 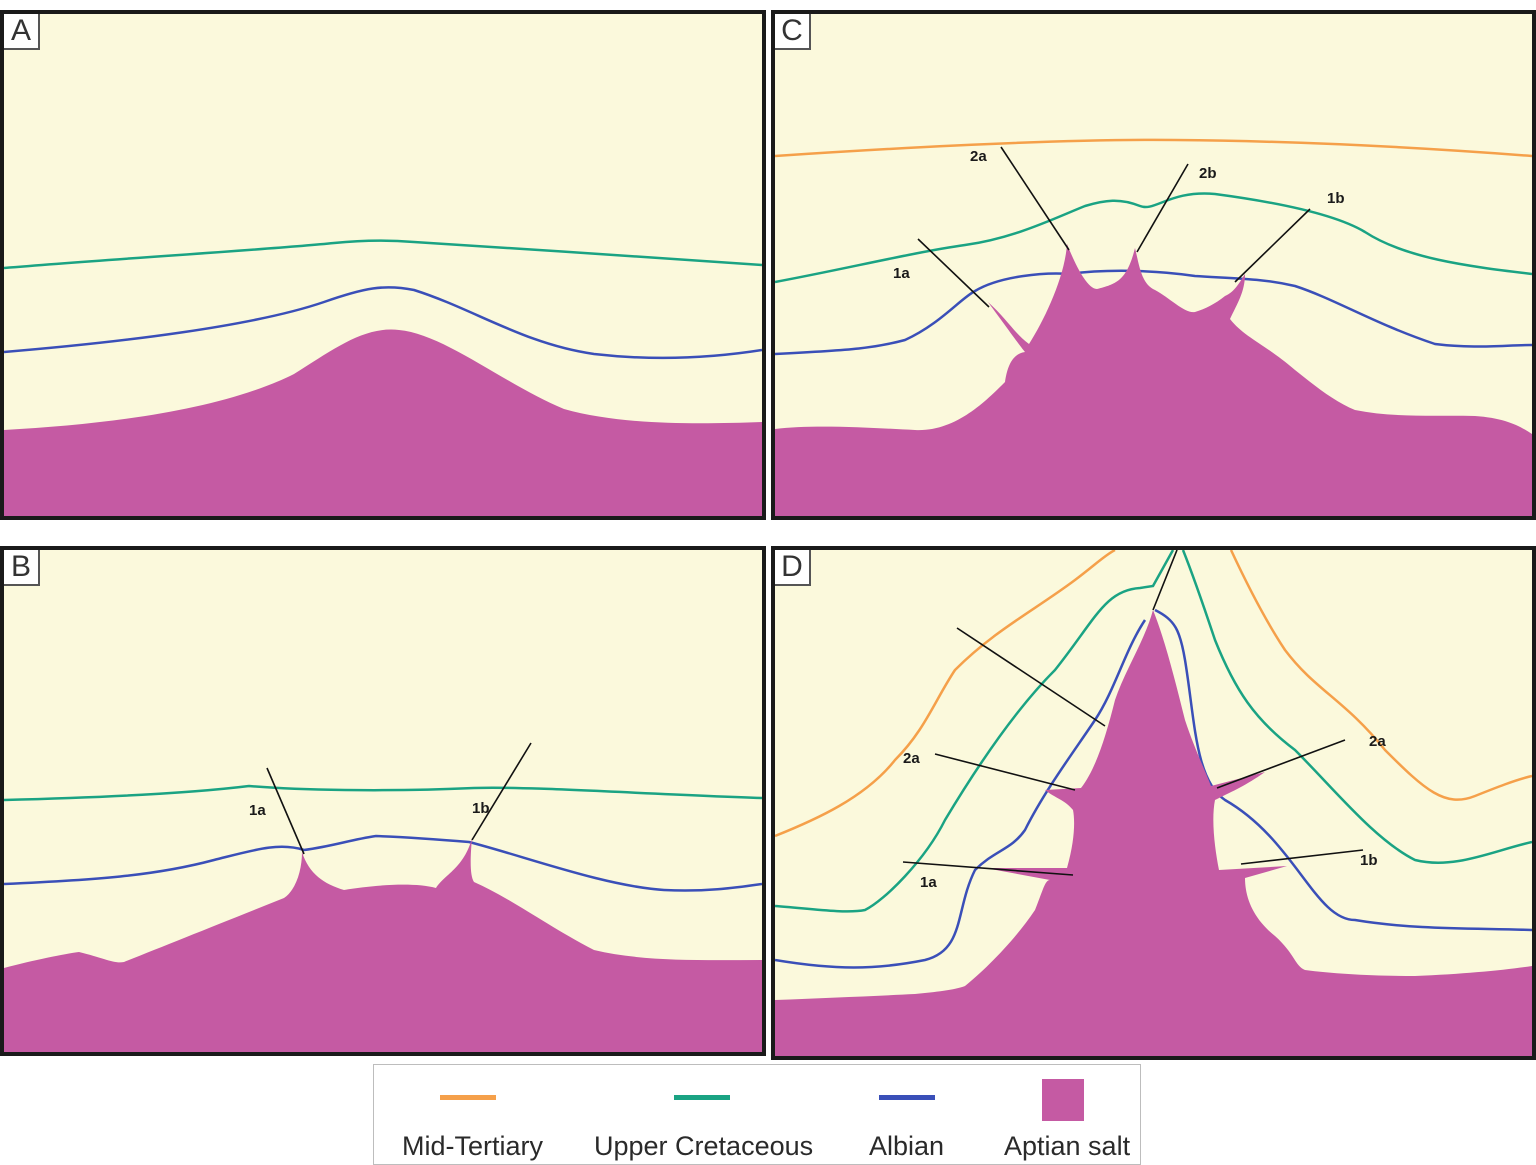 I want to click on upper-cretaceous-horizon-right, so click(x=1356, y=707).